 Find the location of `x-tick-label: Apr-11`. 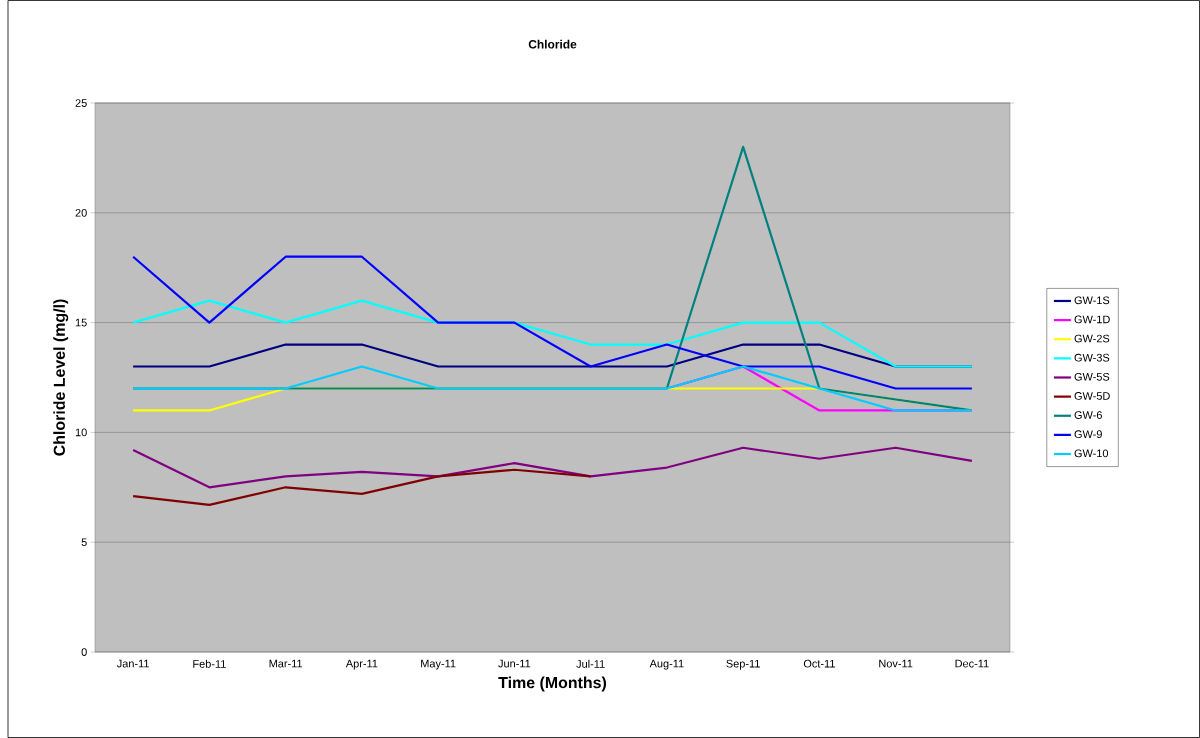

x-tick-label: Apr-11 is located at coordinates (361, 664).